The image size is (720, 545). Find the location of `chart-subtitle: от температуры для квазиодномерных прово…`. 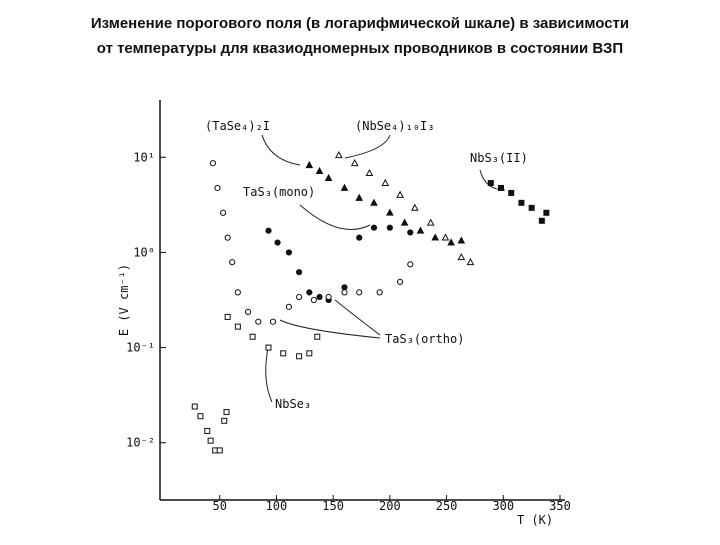

chart-subtitle: от температуры для квазиодномерных прово… is located at coordinates (360, 48).